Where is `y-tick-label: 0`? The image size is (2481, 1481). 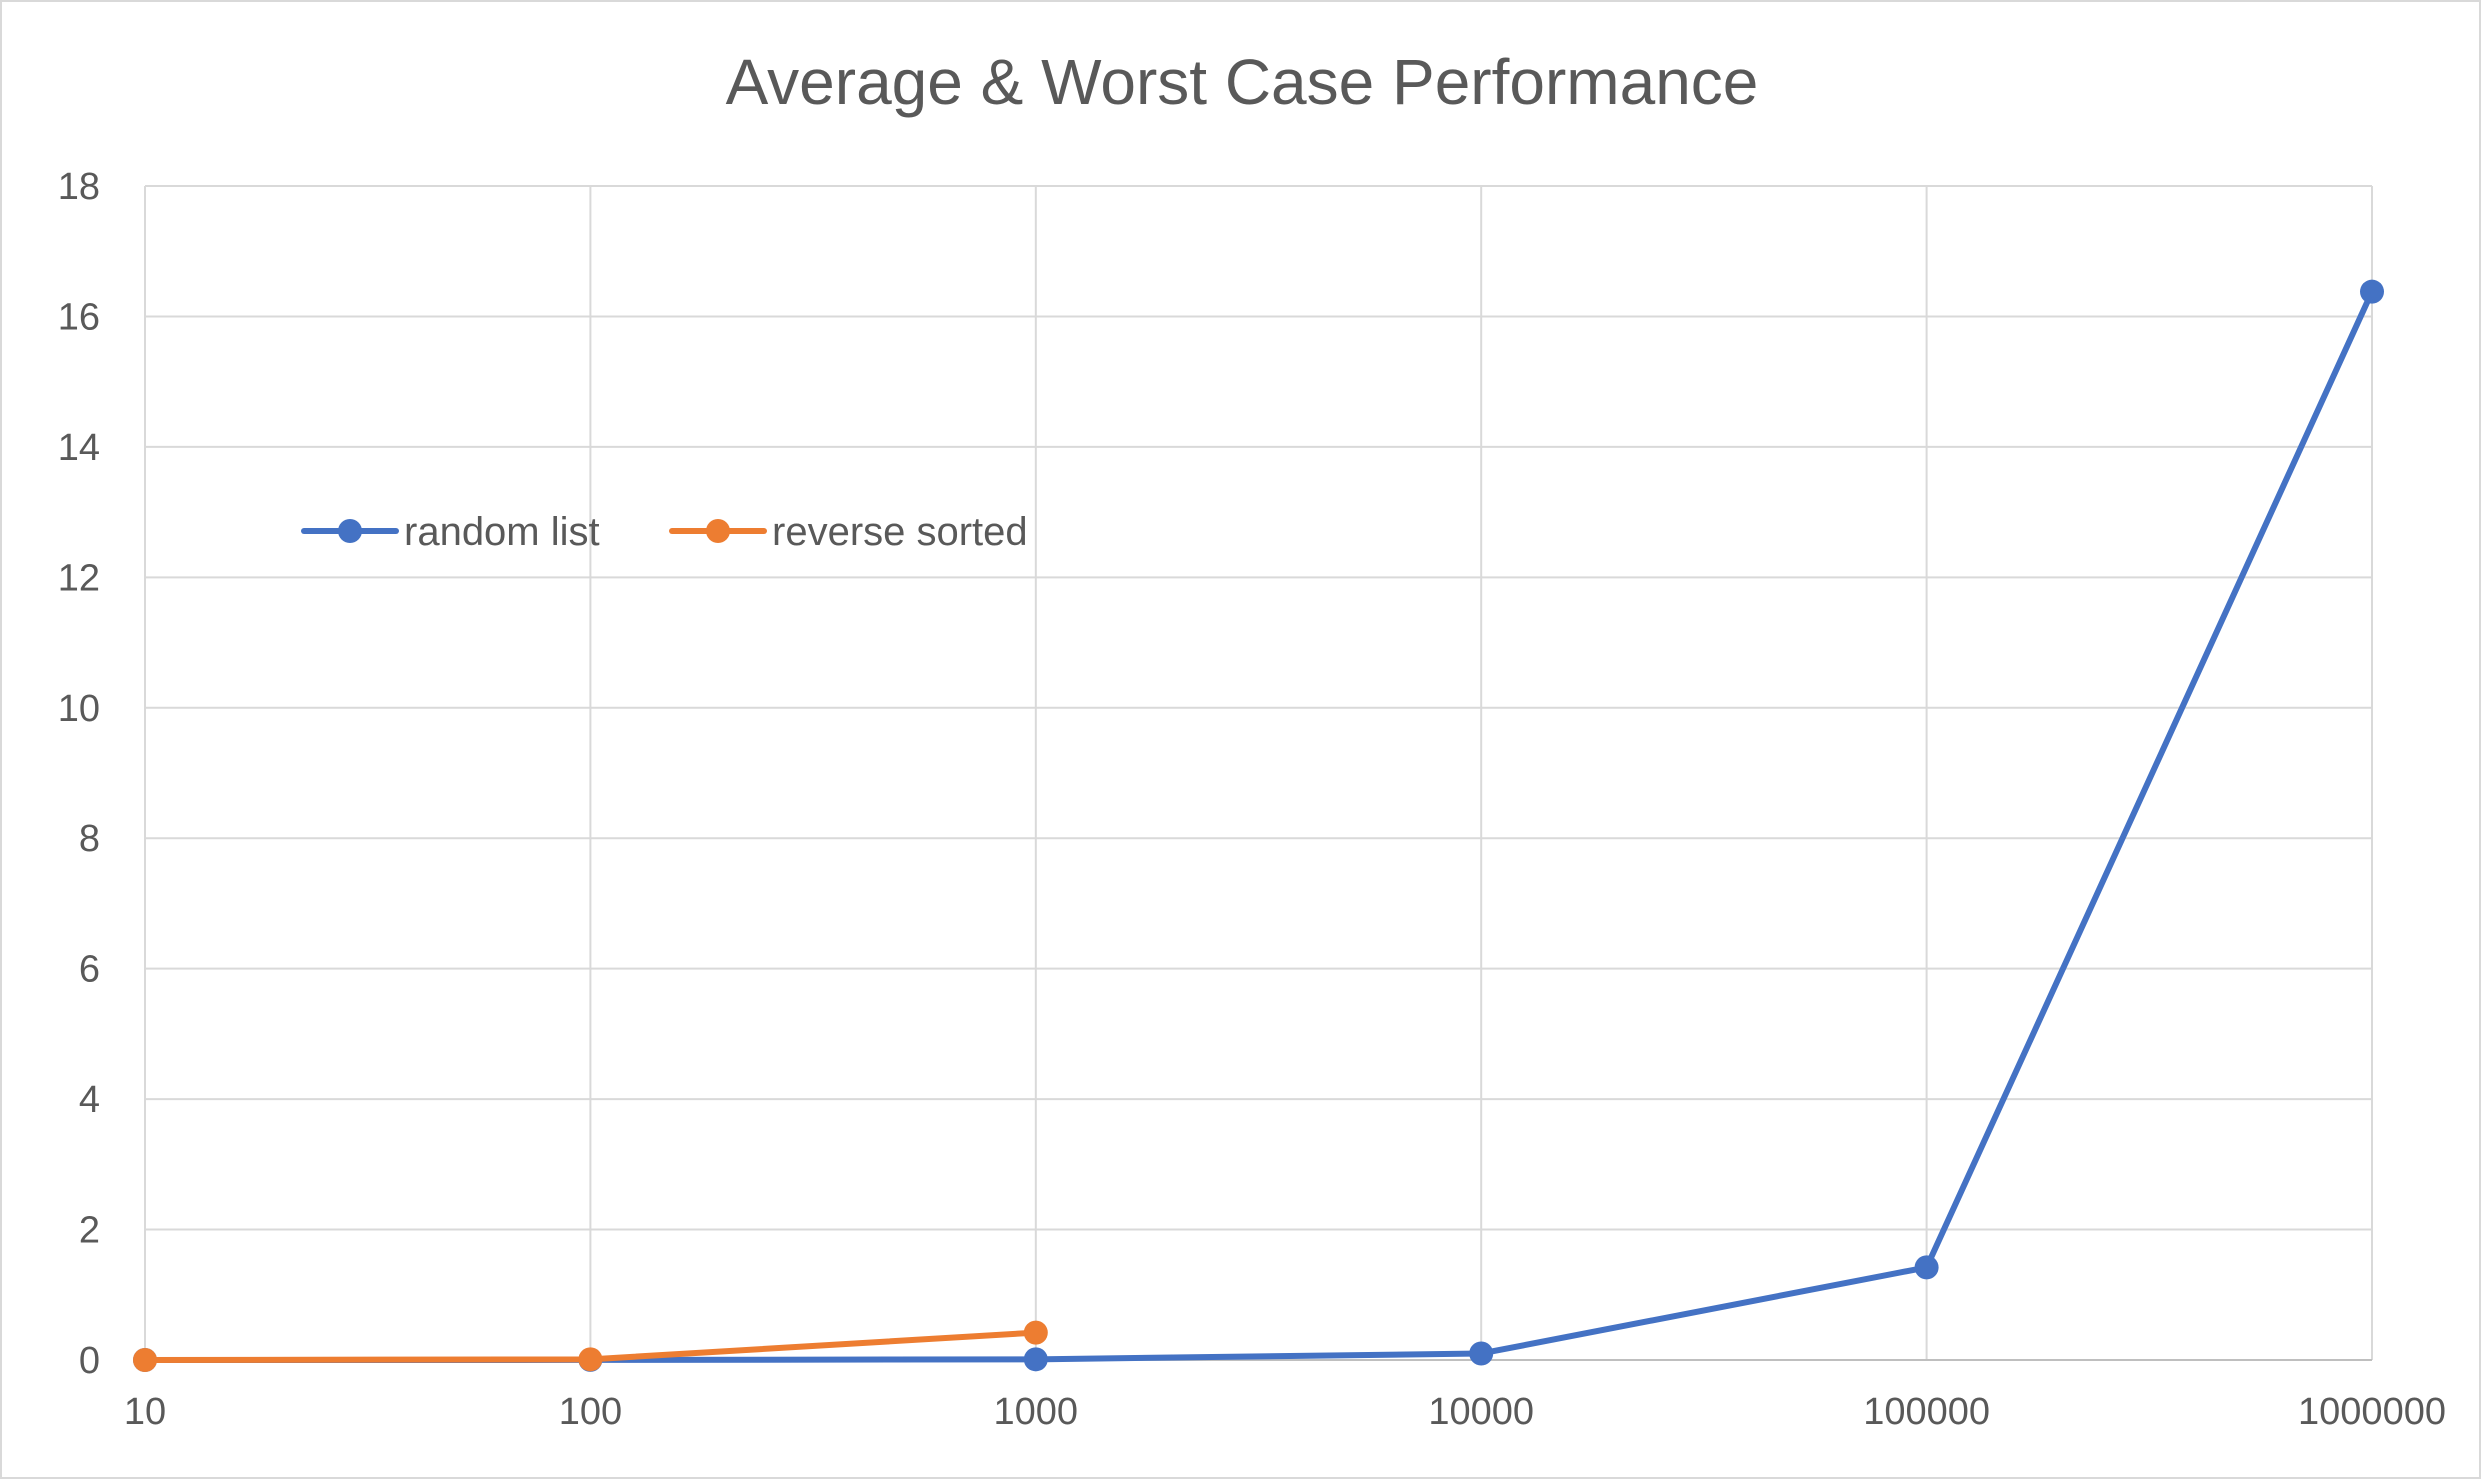 y-tick-label: 0 is located at coordinates (89, 1361).